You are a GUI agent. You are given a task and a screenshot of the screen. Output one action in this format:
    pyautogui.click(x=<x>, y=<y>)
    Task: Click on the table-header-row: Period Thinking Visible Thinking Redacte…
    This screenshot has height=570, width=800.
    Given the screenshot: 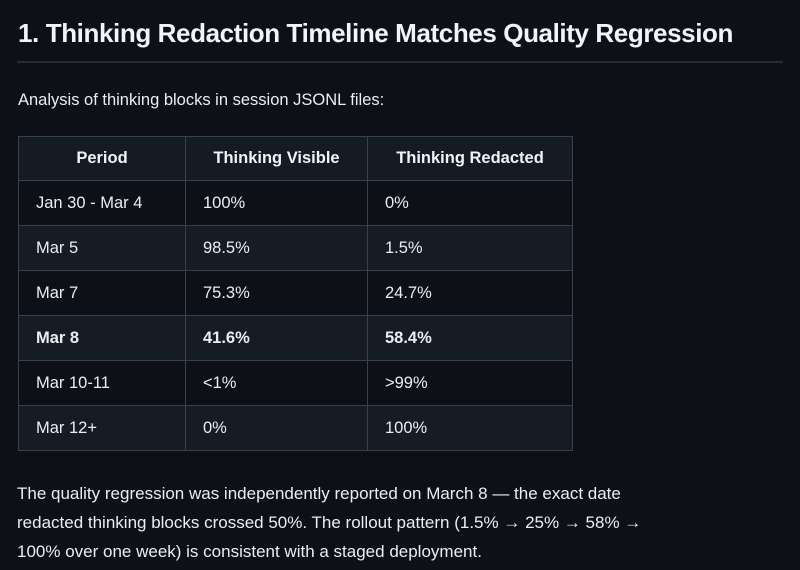 What is the action you would take?
    pyautogui.click(x=295, y=158)
    